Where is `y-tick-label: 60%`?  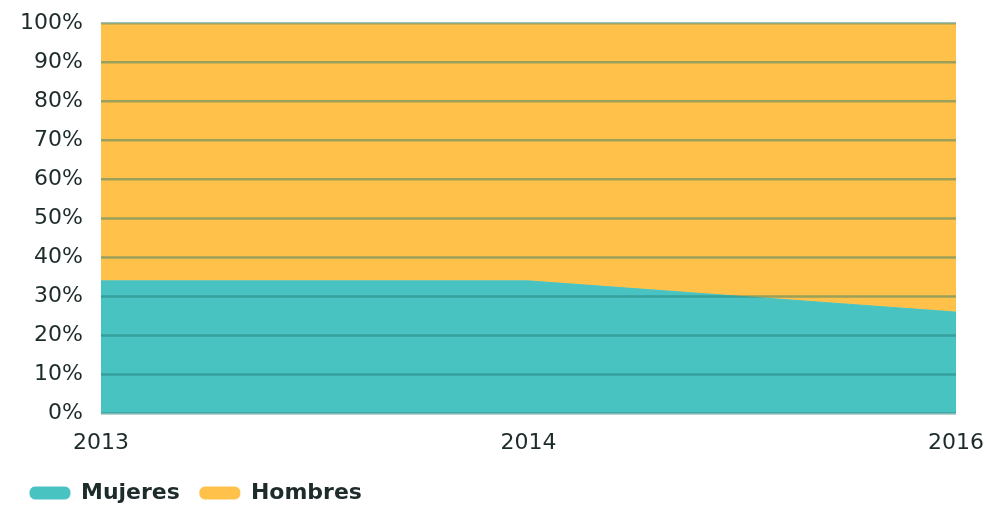 y-tick-label: 60% is located at coordinates (58, 178).